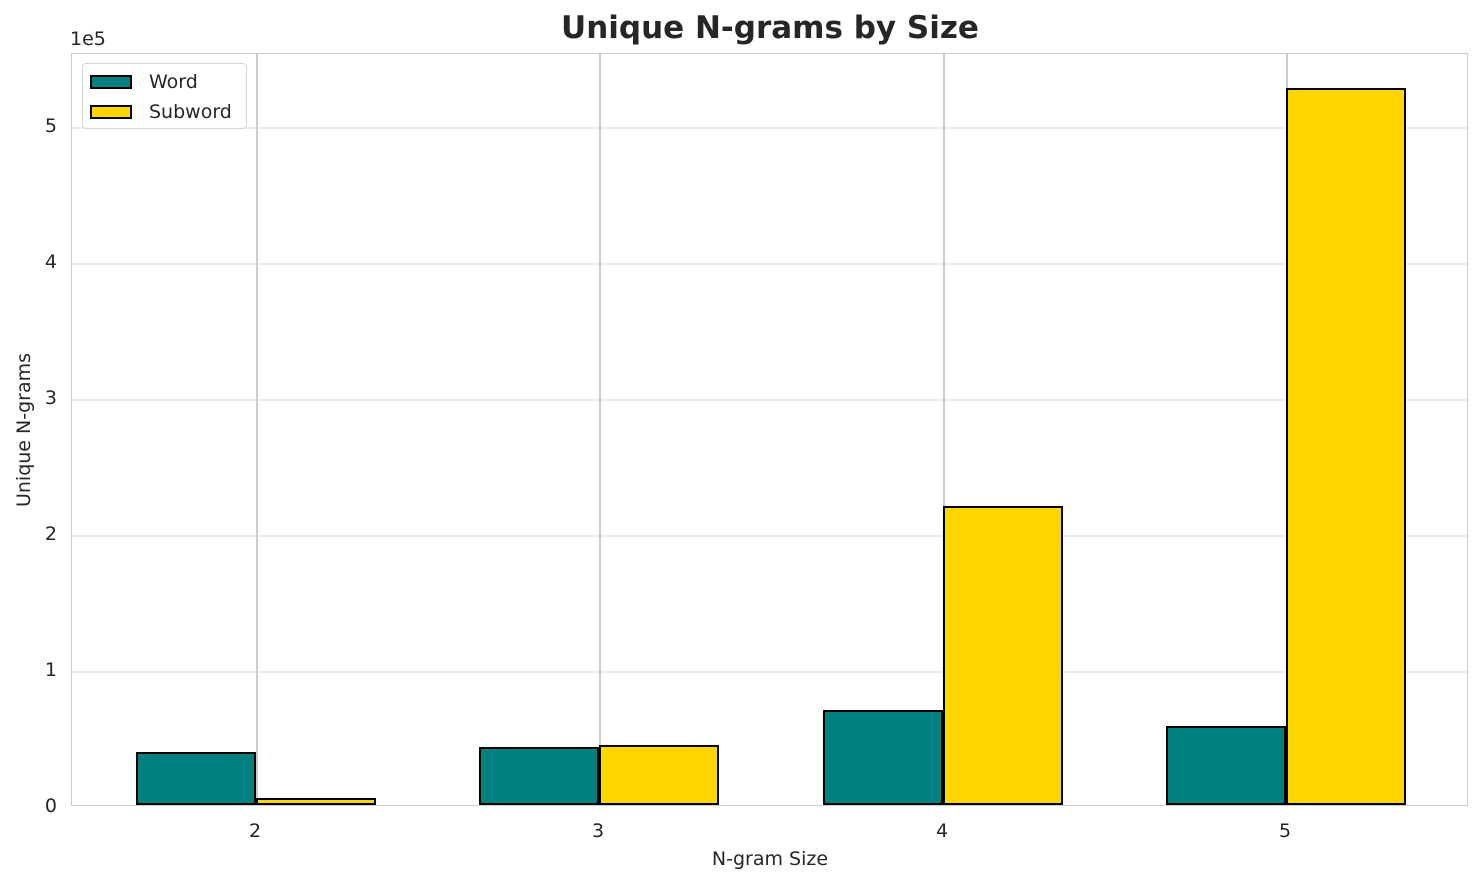  I want to click on legend: Word Subword, so click(164, 96).